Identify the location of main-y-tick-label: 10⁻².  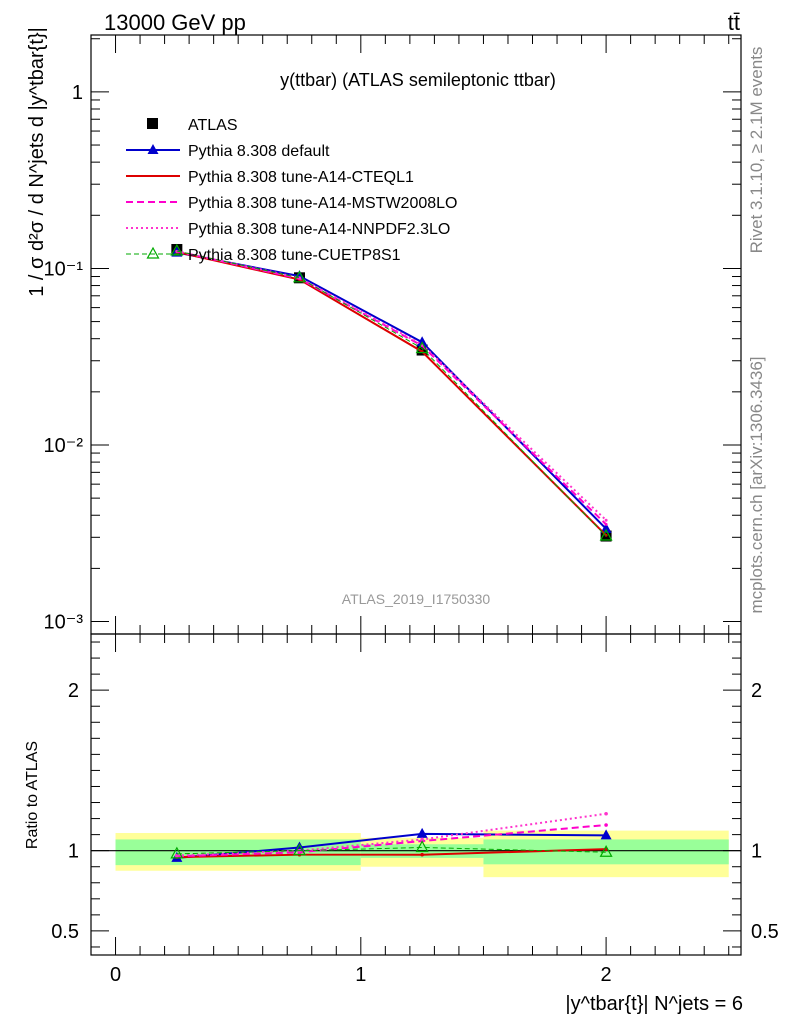
(64, 446).